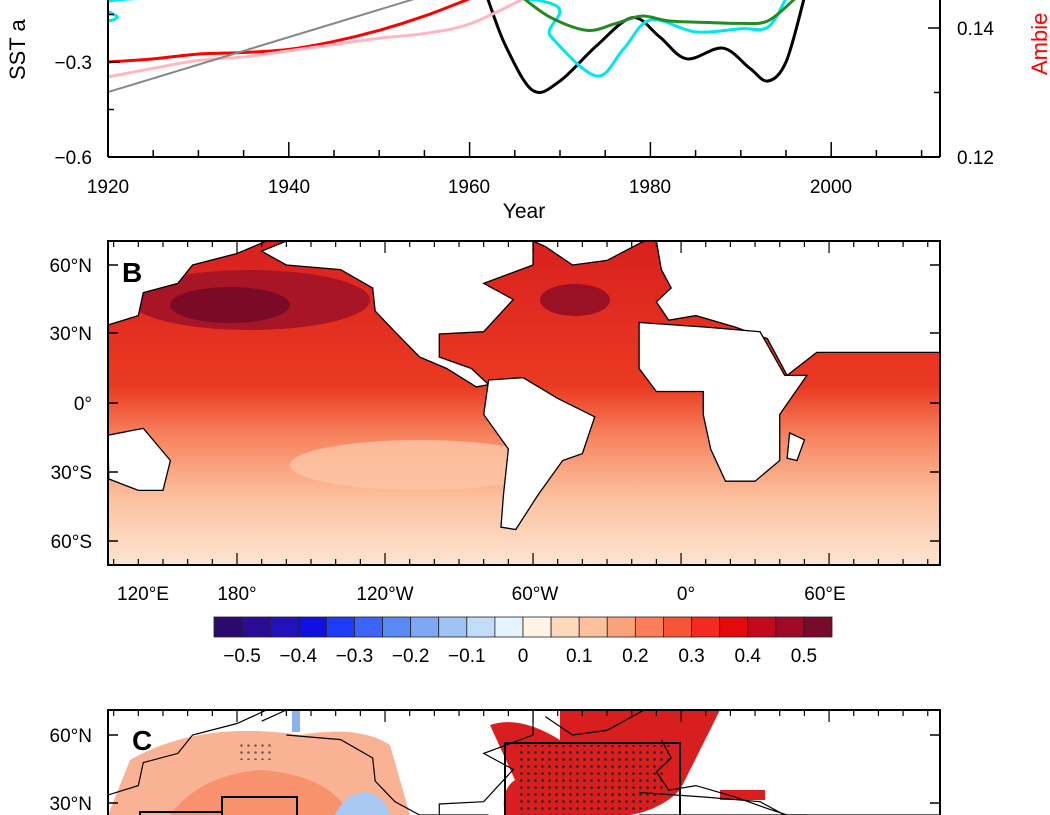 The height and width of the screenshot is (815, 1050). Describe the element at coordinates (71, 473) in the screenshot. I see `lat-tick-label: 30°S` at that location.